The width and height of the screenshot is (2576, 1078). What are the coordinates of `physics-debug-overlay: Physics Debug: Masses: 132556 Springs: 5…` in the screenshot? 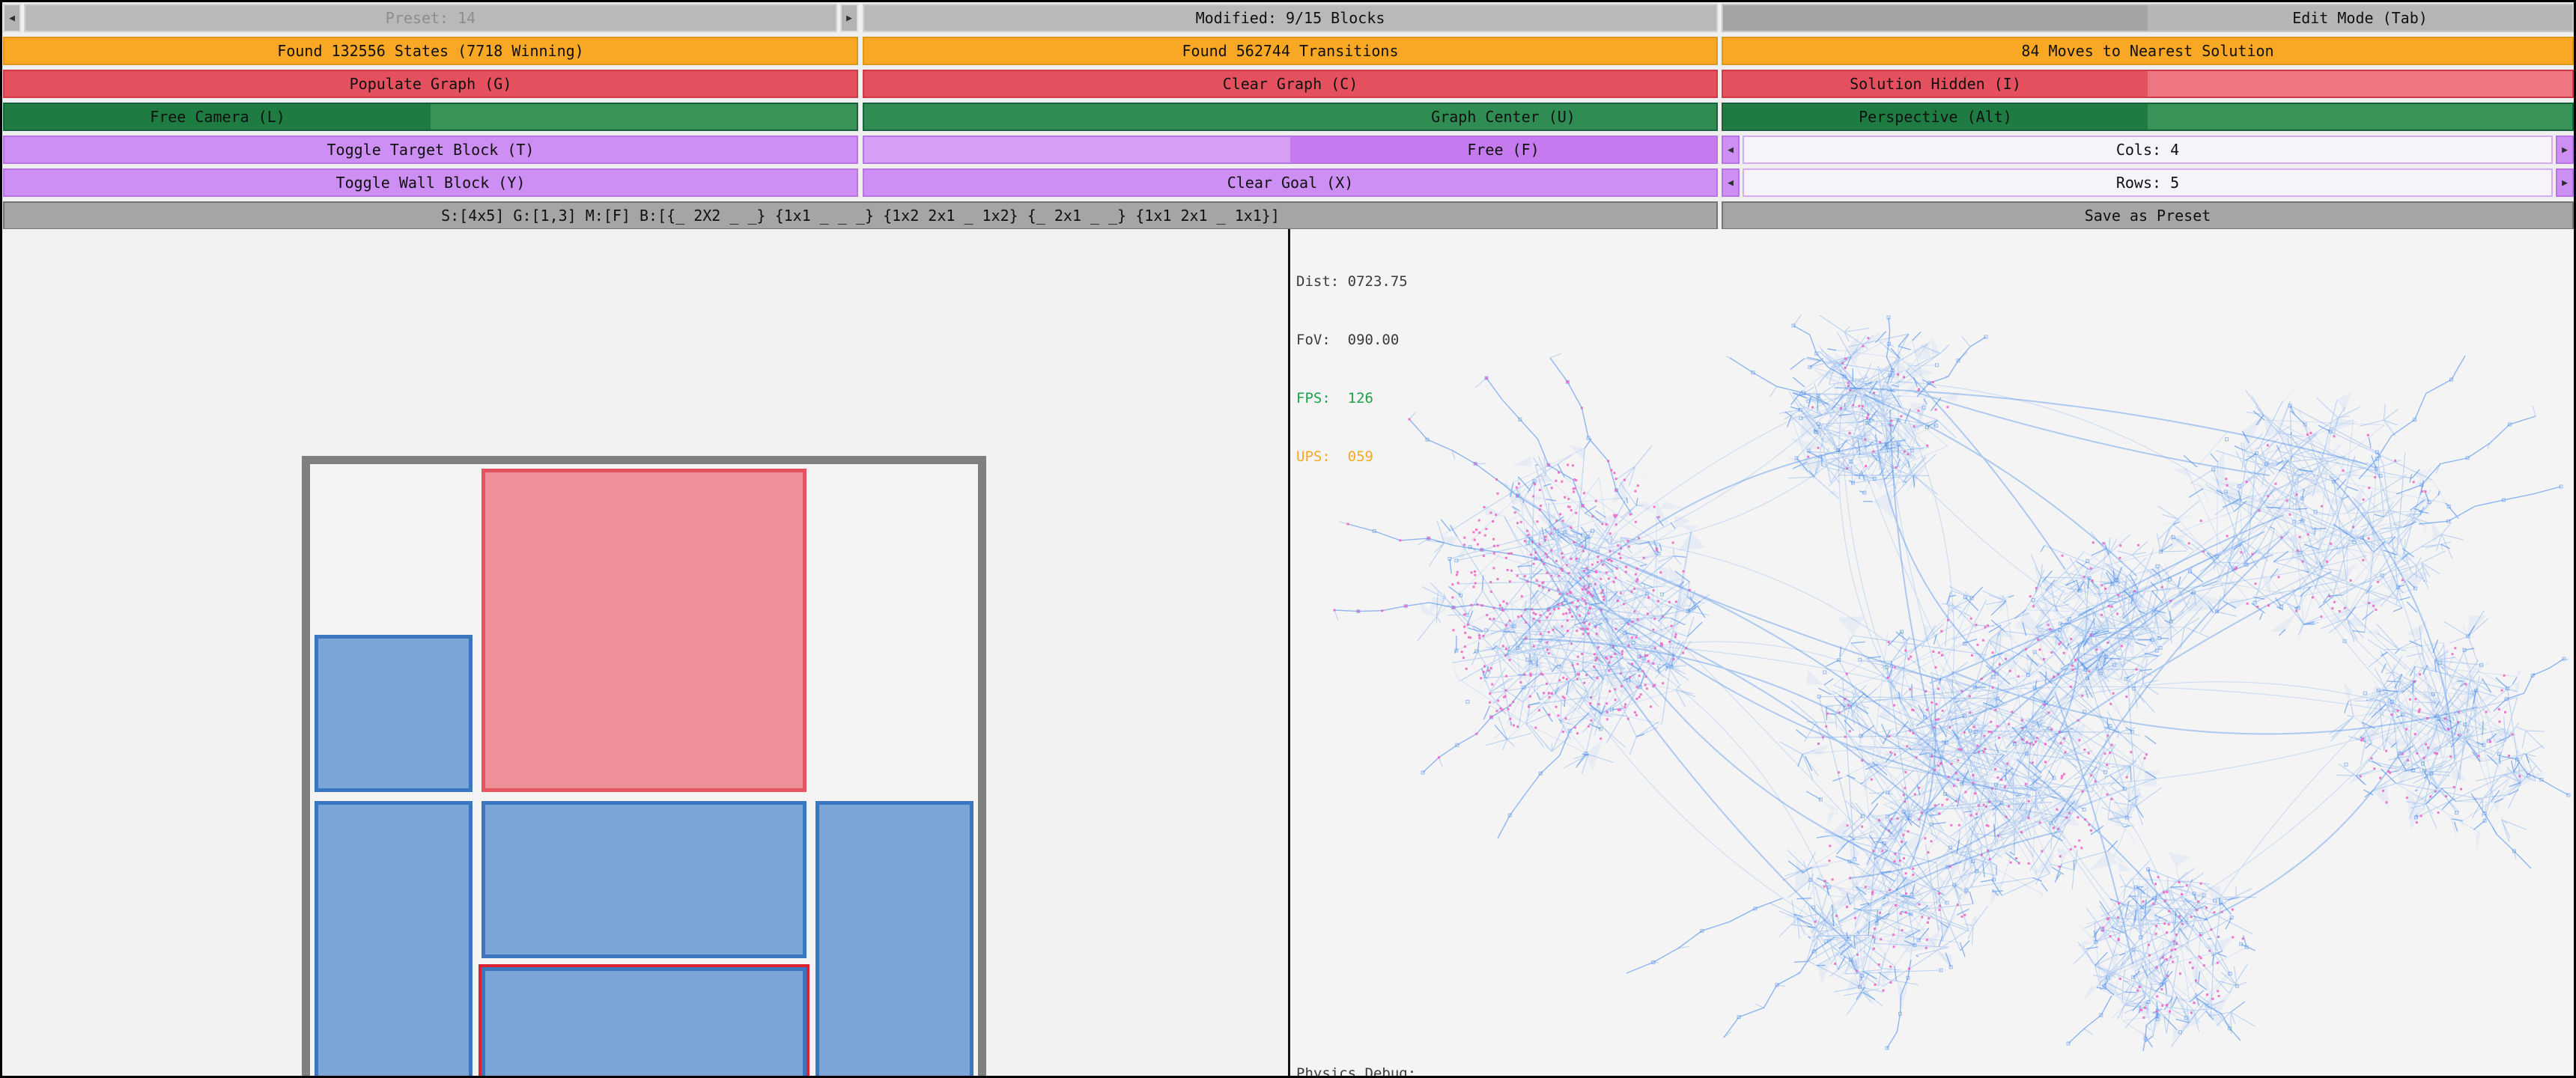 It's located at (1360, 1051).